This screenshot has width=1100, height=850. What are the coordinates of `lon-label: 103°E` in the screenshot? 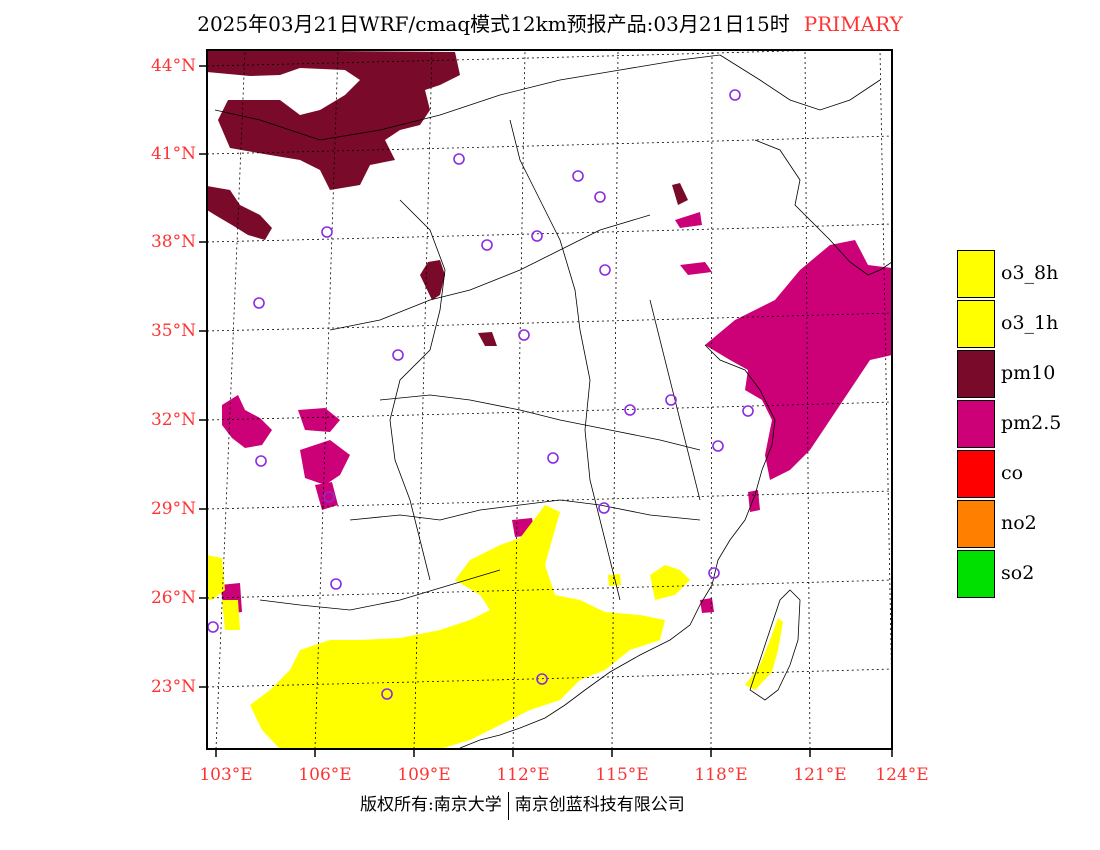 It's located at (226, 775).